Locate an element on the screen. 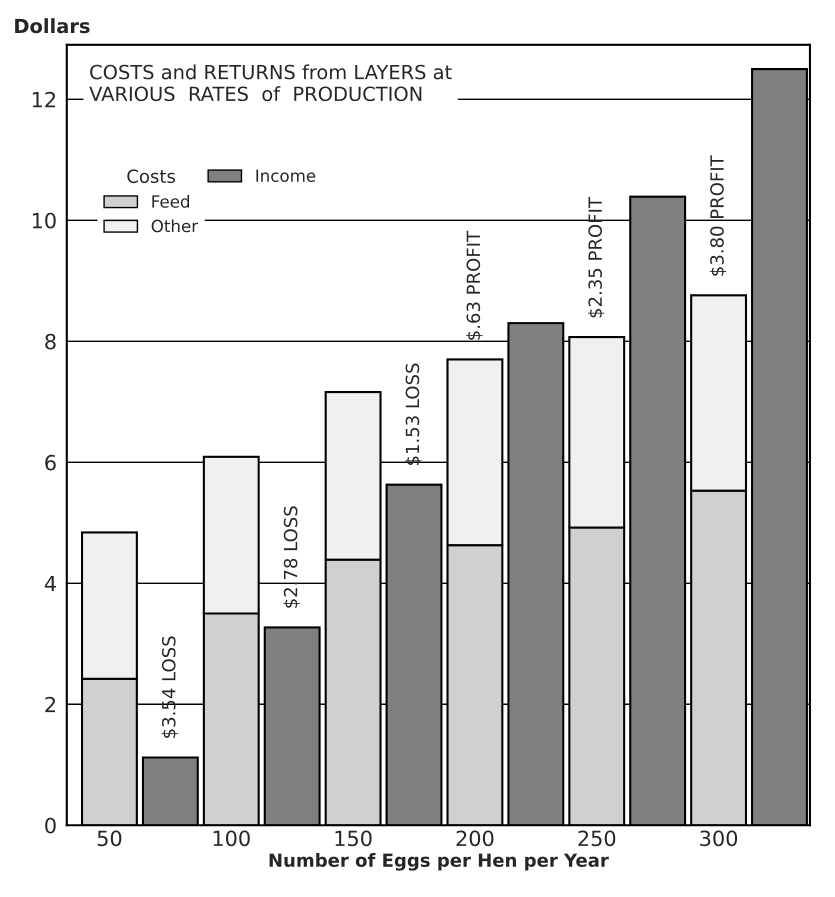 Image resolution: width=835 pixels, height=897 pixels. y-tick-label: 0 is located at coordinates (50, 826).